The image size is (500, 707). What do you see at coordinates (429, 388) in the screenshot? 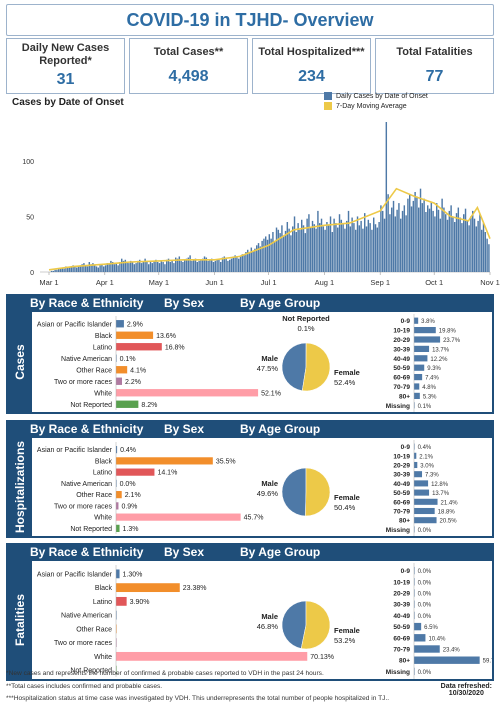
I see `age-value-label: 4.8%` at bounding box center [429, 388].